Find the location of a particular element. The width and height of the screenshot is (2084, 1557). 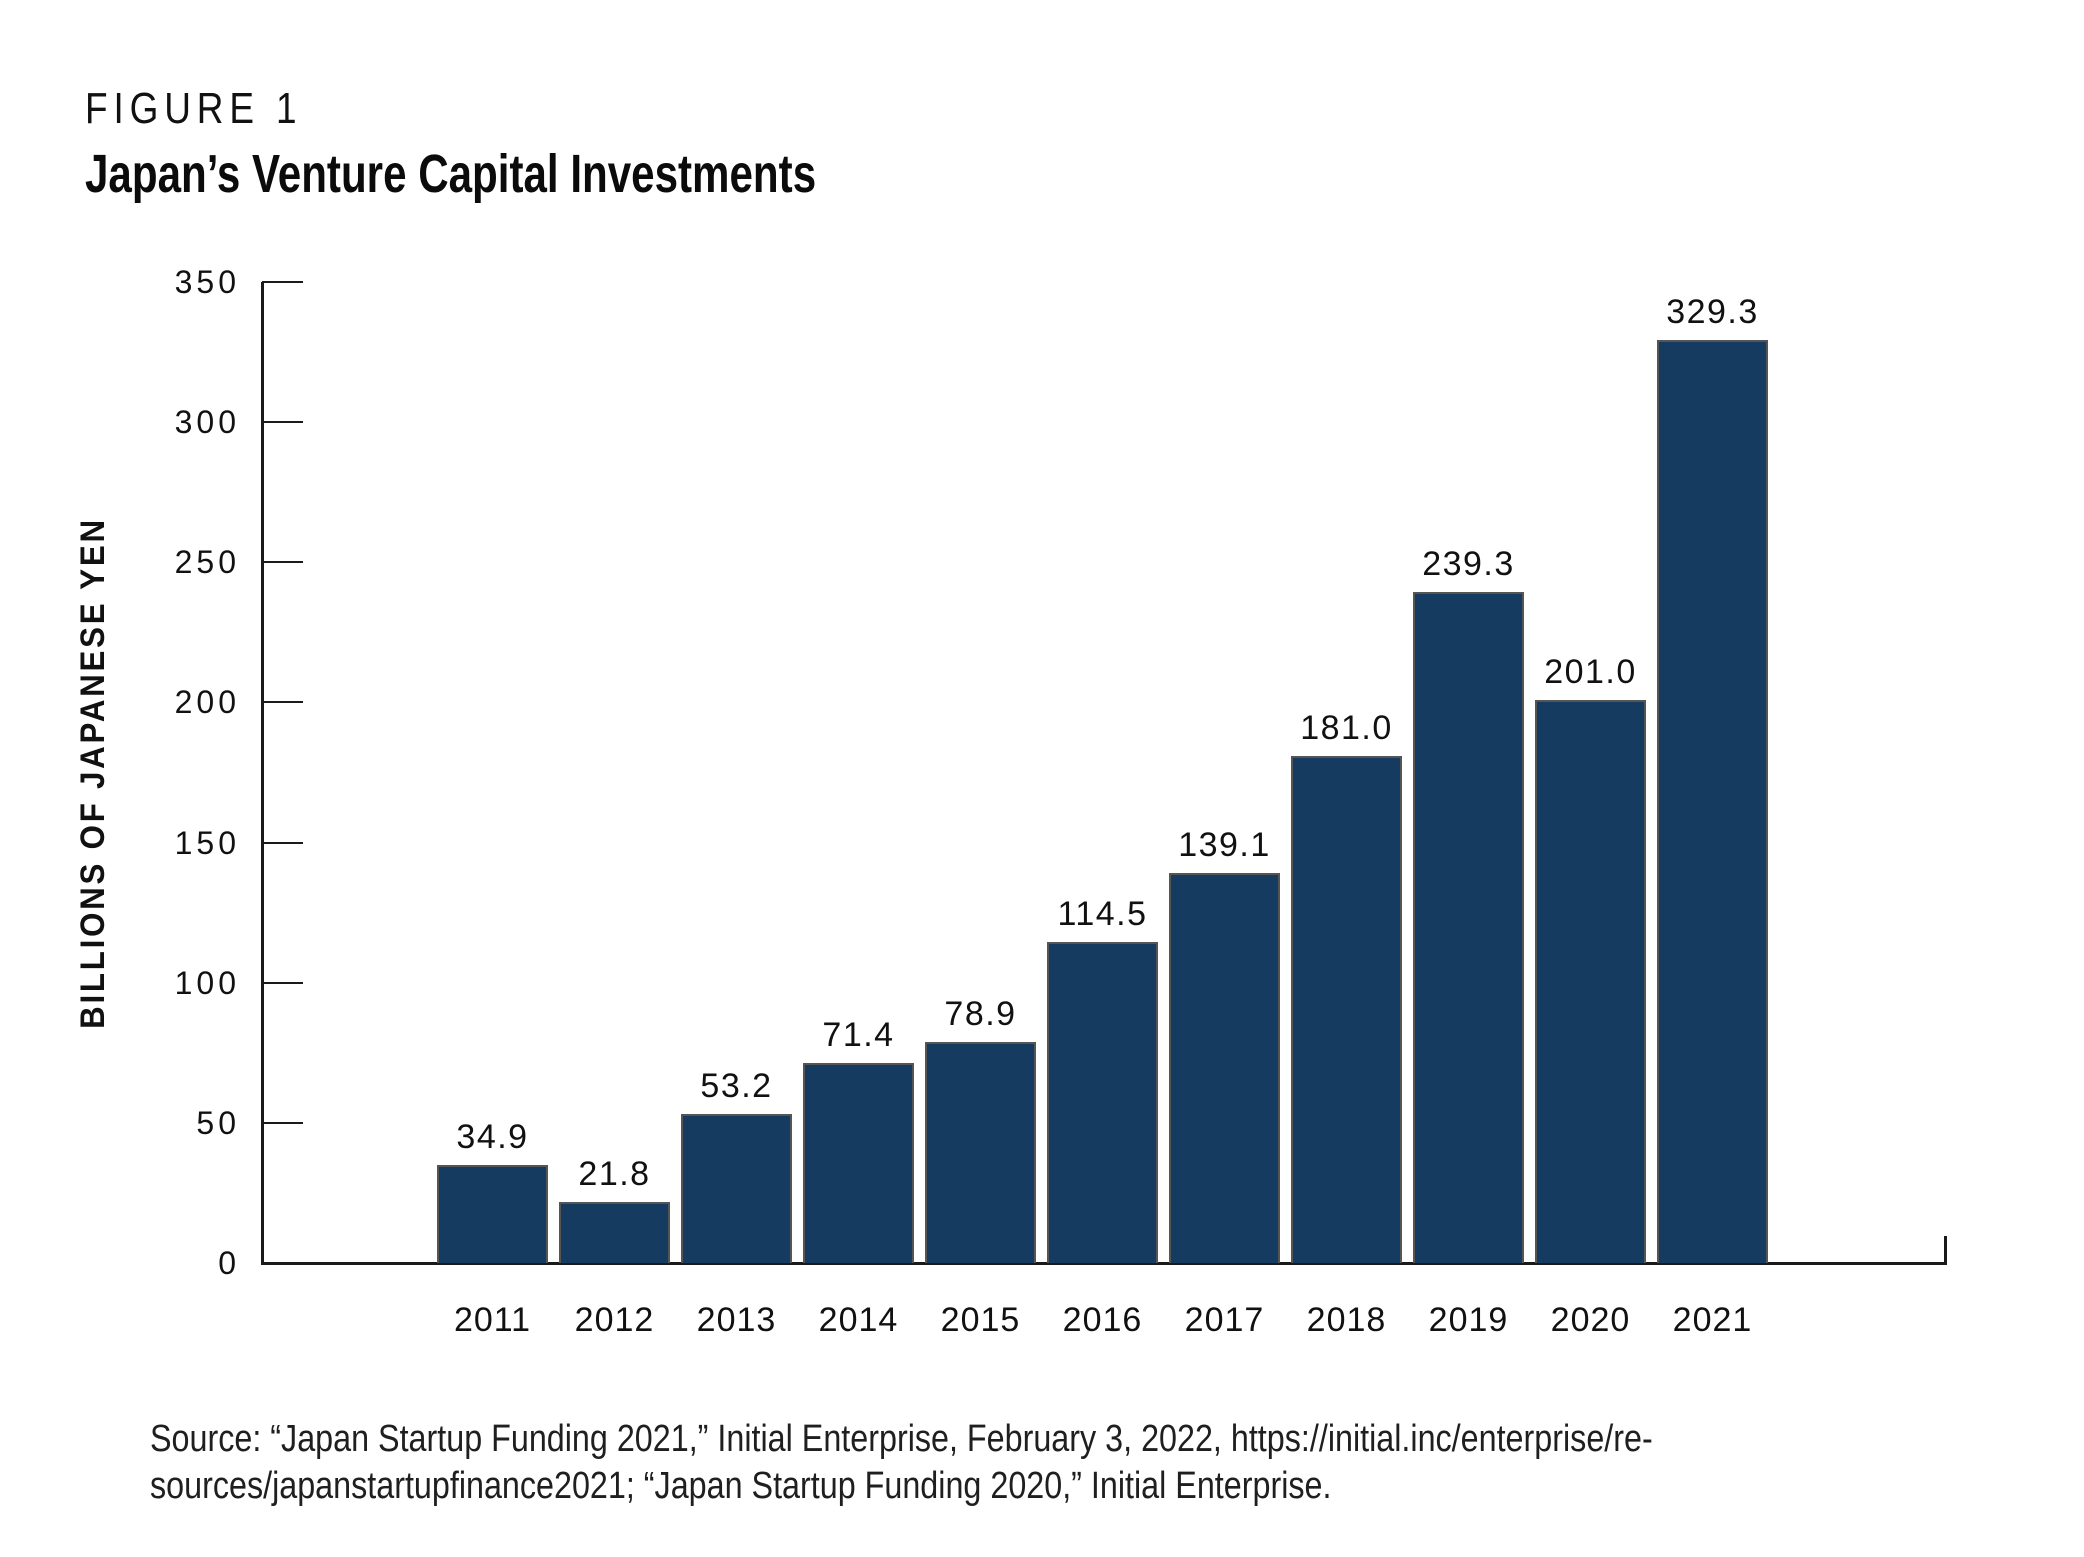

bar-value-label: 78.9 is located at coordinates (980, 1014).